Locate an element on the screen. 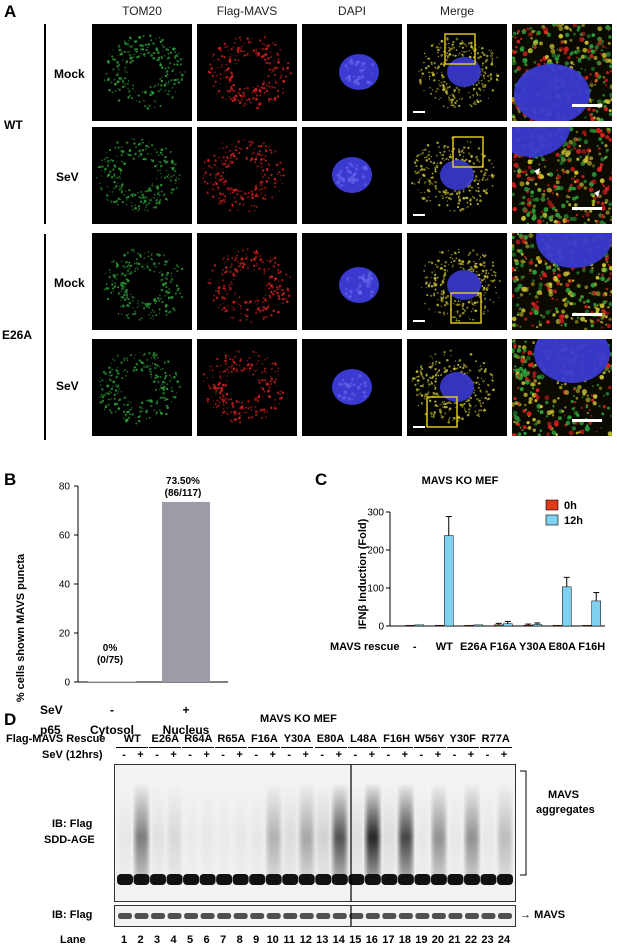 The image size is (617, 948). d-sev-mark-9: - is located at coordinates (256, 755).